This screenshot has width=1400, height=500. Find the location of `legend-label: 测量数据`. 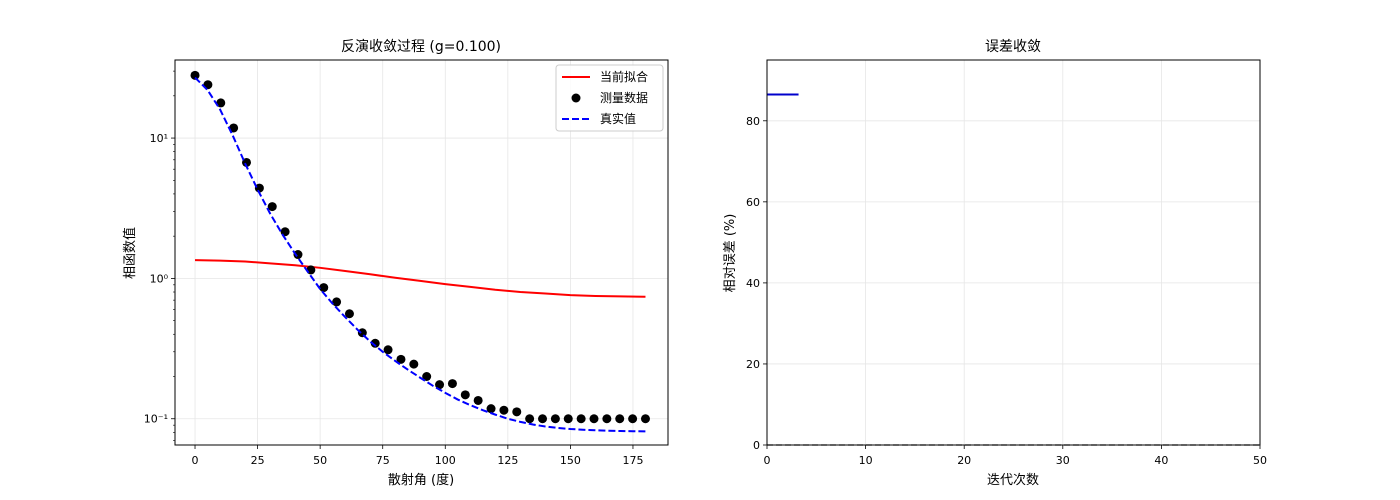

legend-label: 测量数据 is located at coordinates (624, 97).